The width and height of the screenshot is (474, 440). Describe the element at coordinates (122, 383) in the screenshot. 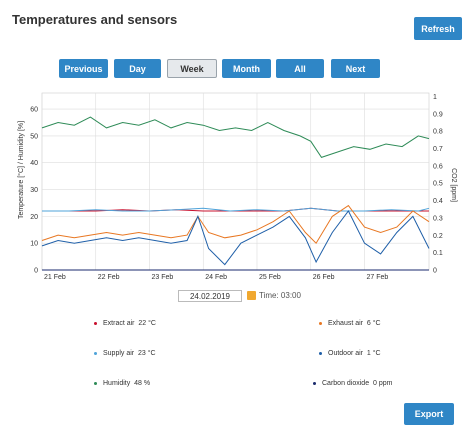

I see `legend-item-humidity: Humidity 48 %` at that location.